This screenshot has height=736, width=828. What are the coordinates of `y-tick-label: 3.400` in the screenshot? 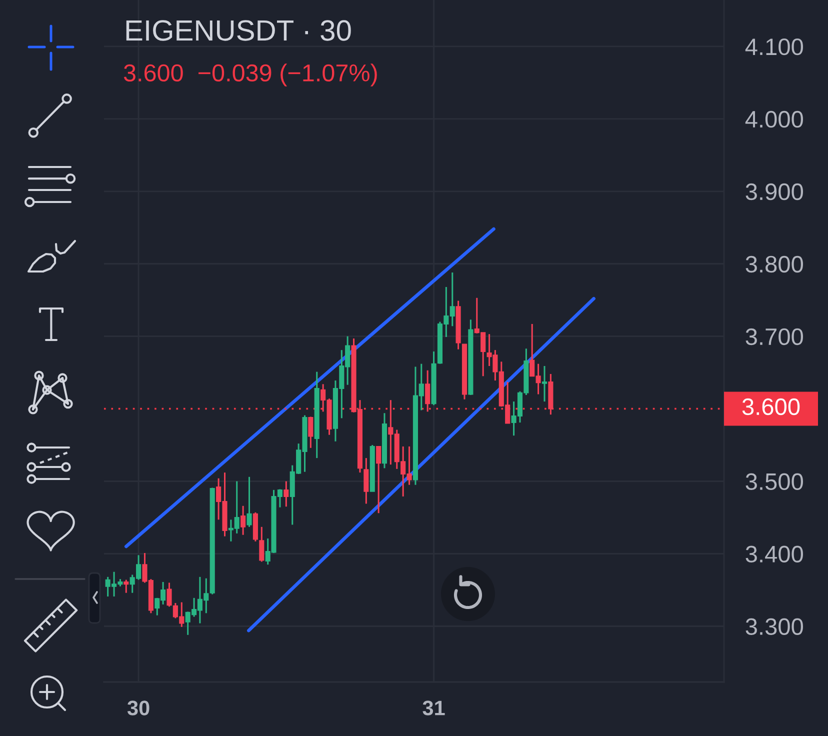 It's located at (774, 554).